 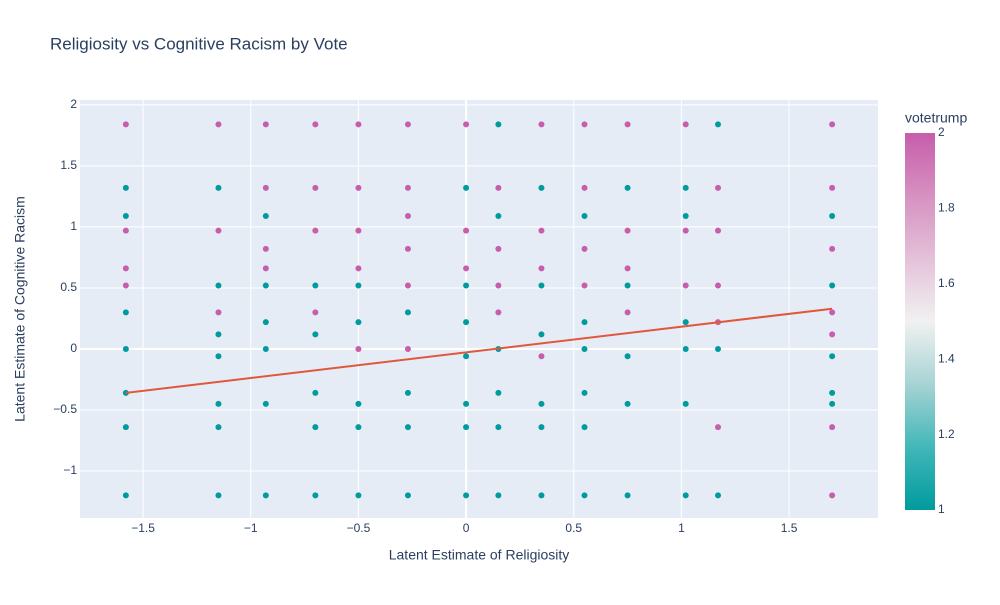 What do you see at coordinates (65, 409) in the screenshot?
I see `y-tick-label: −0.5` at bounding box center [65, 409].